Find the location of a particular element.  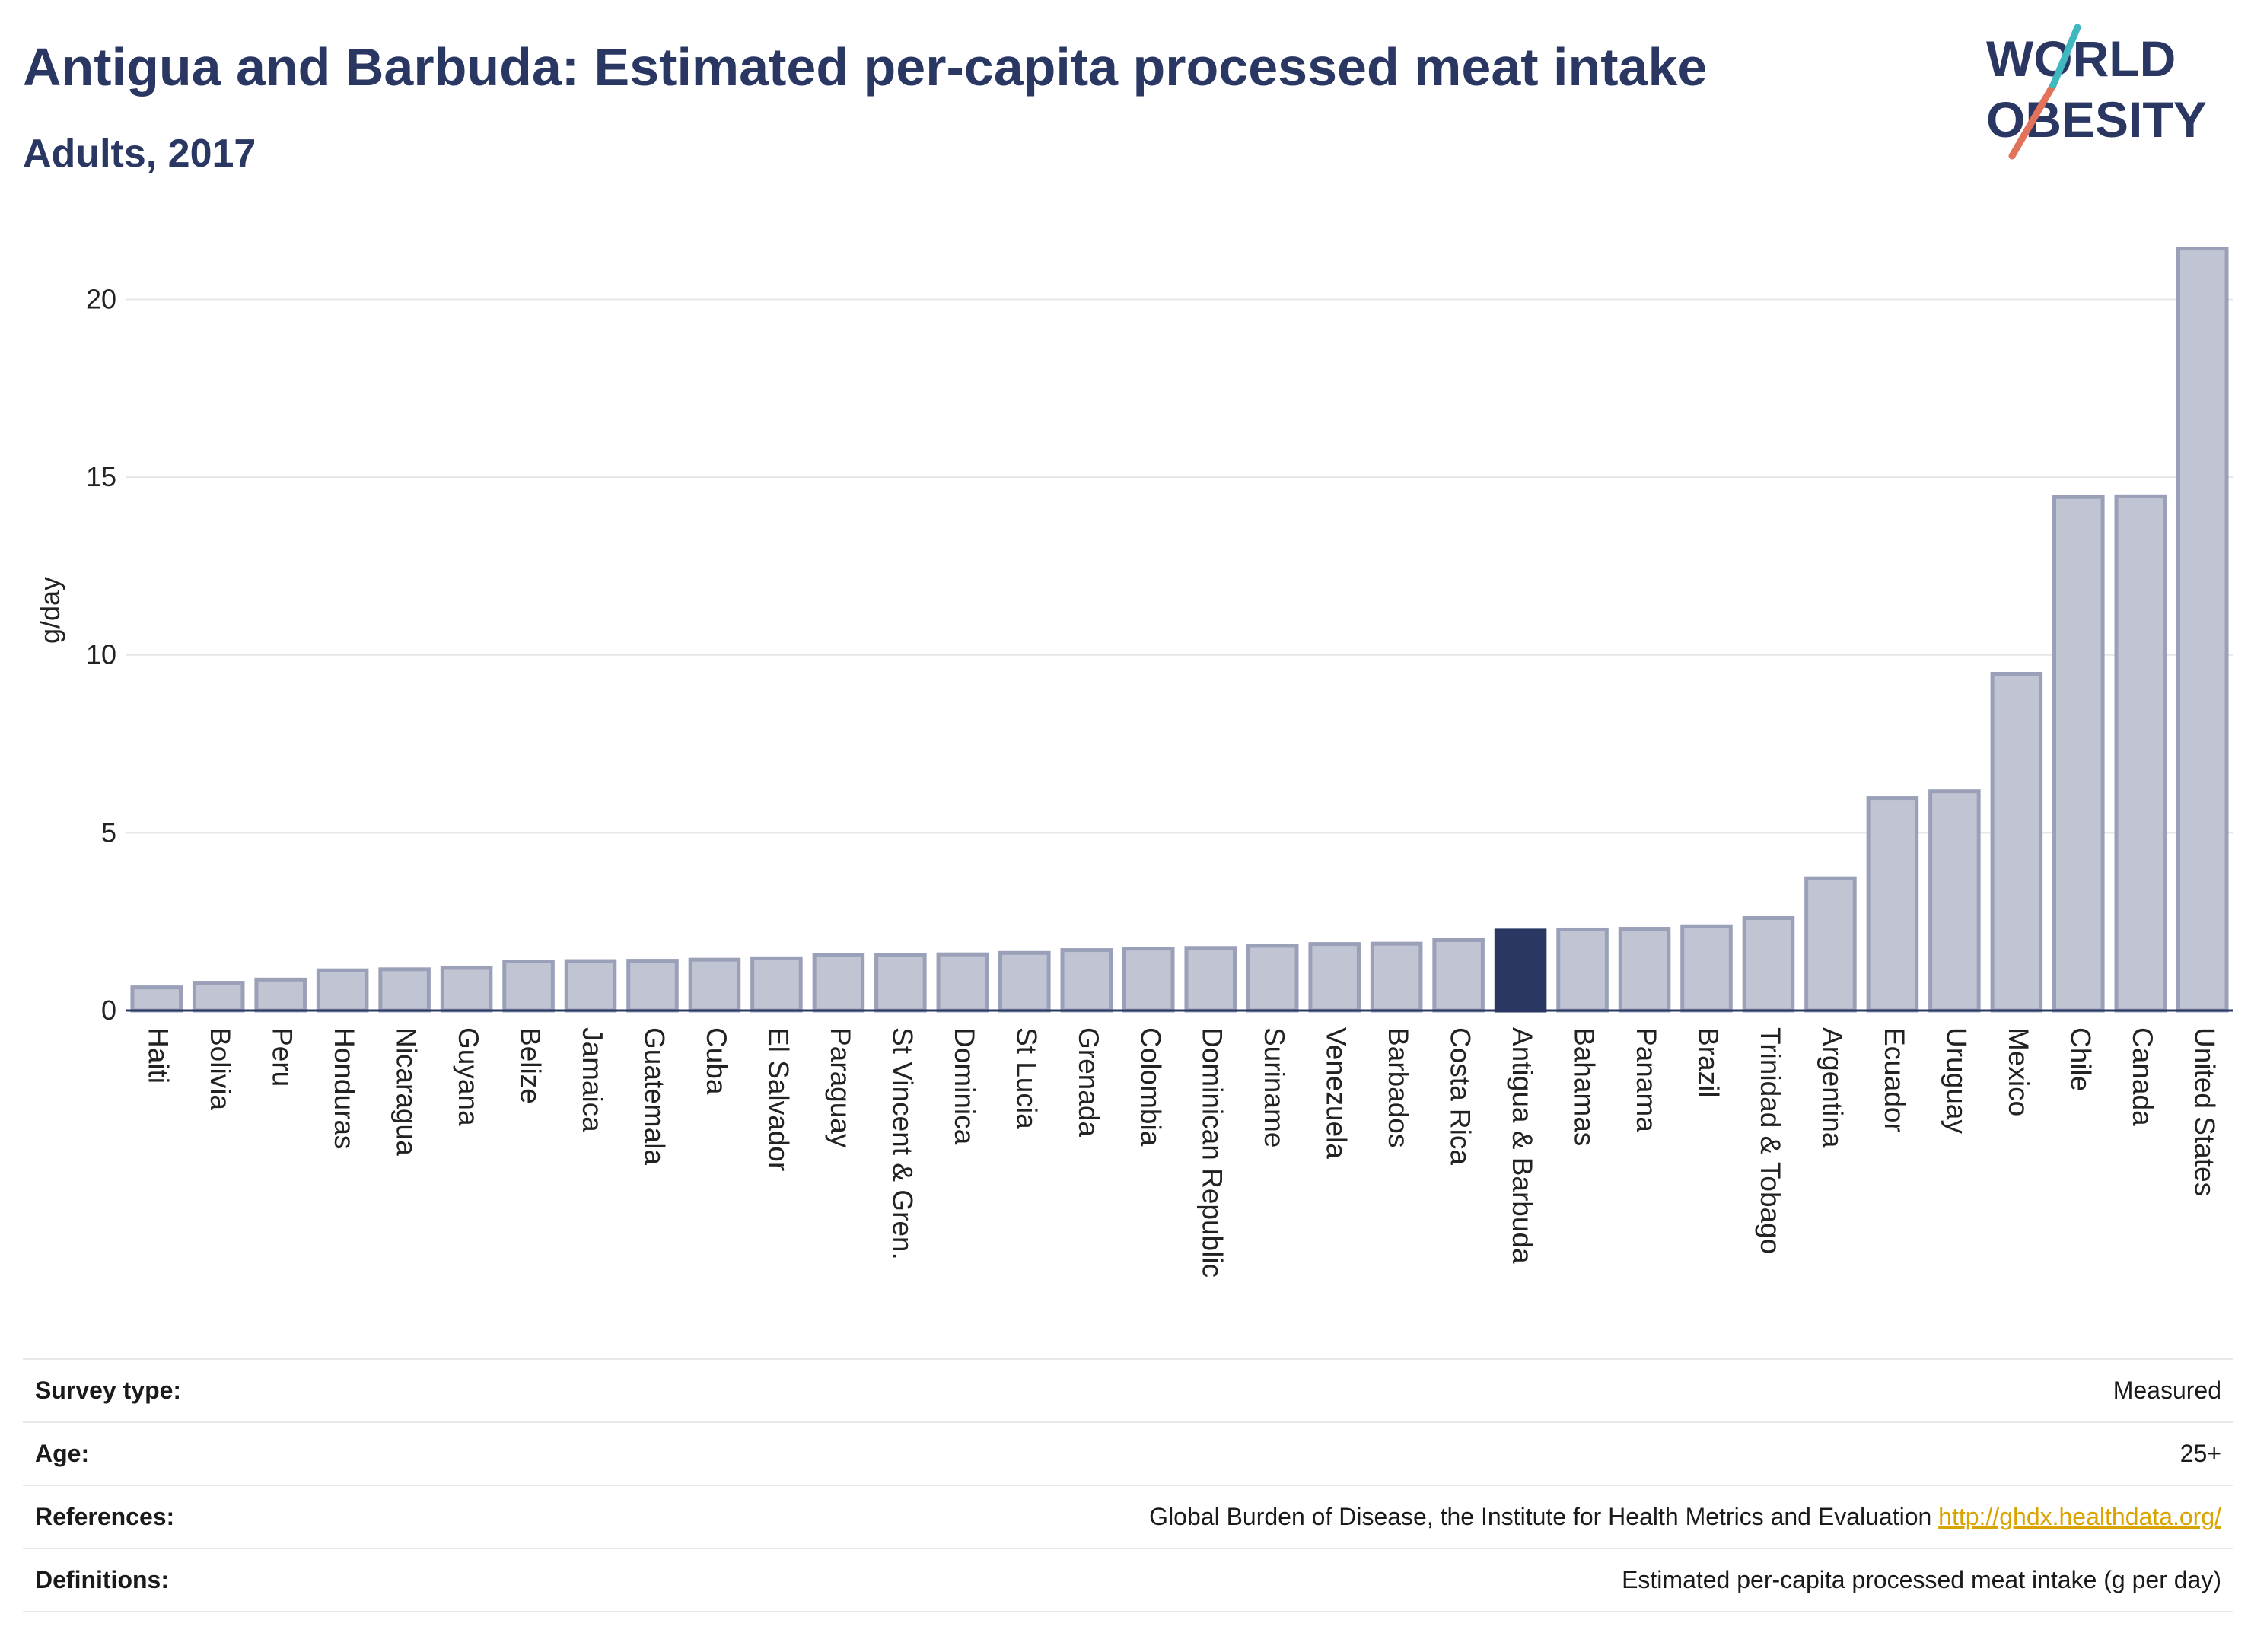

age-label: Age: is located at coordinates (62, 1453).